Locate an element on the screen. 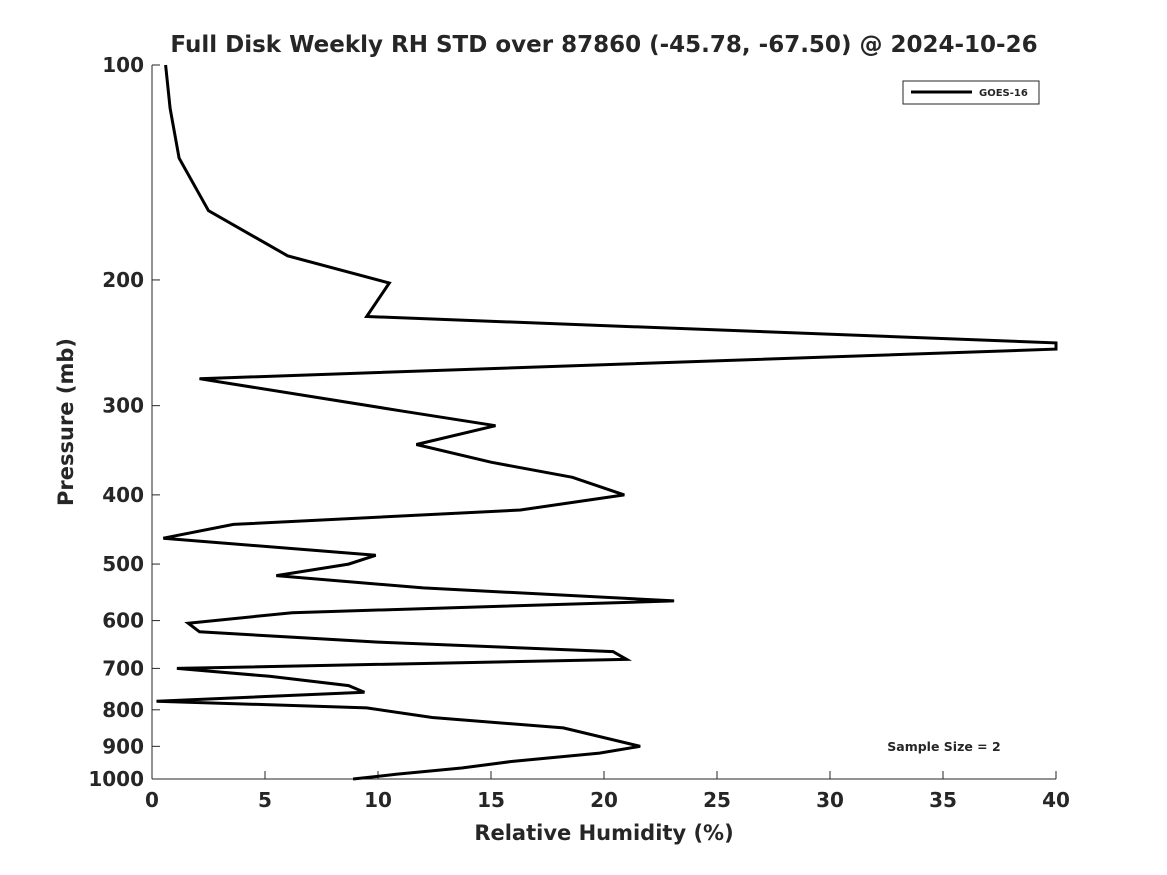 The height and width of the screenshot is (875, 1167). y-tick-label: 900 is located at coordinates (123, 746).